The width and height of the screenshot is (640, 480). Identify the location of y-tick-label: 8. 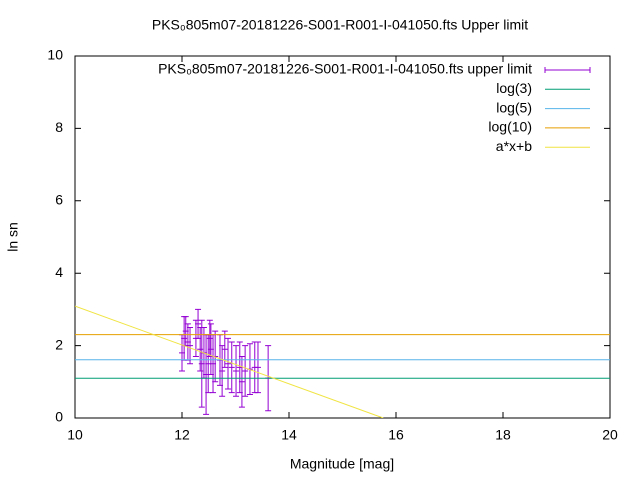
(59, 127).